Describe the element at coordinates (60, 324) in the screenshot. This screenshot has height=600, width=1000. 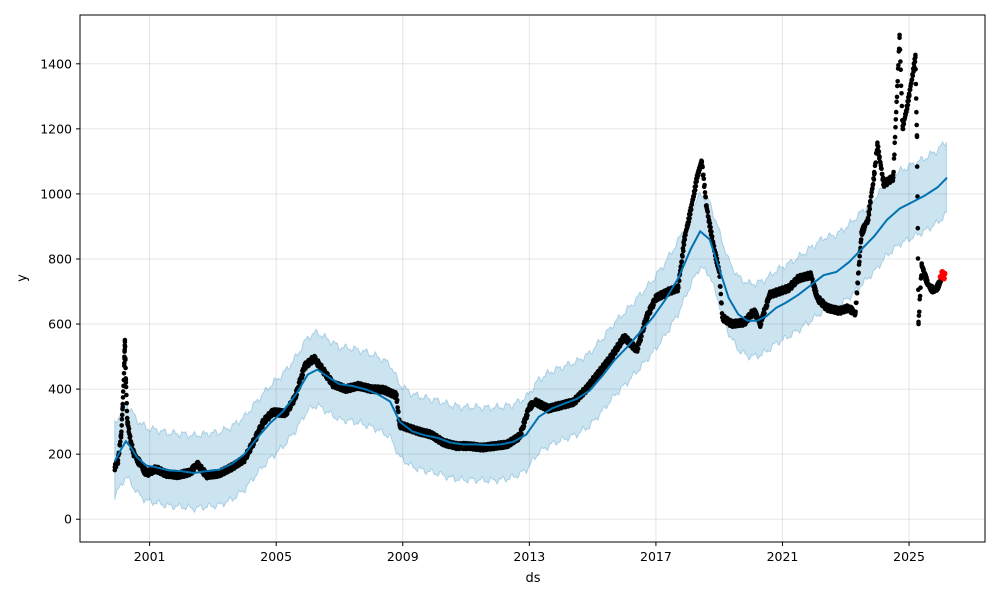
I see `y-tick-label: 600` at that location.